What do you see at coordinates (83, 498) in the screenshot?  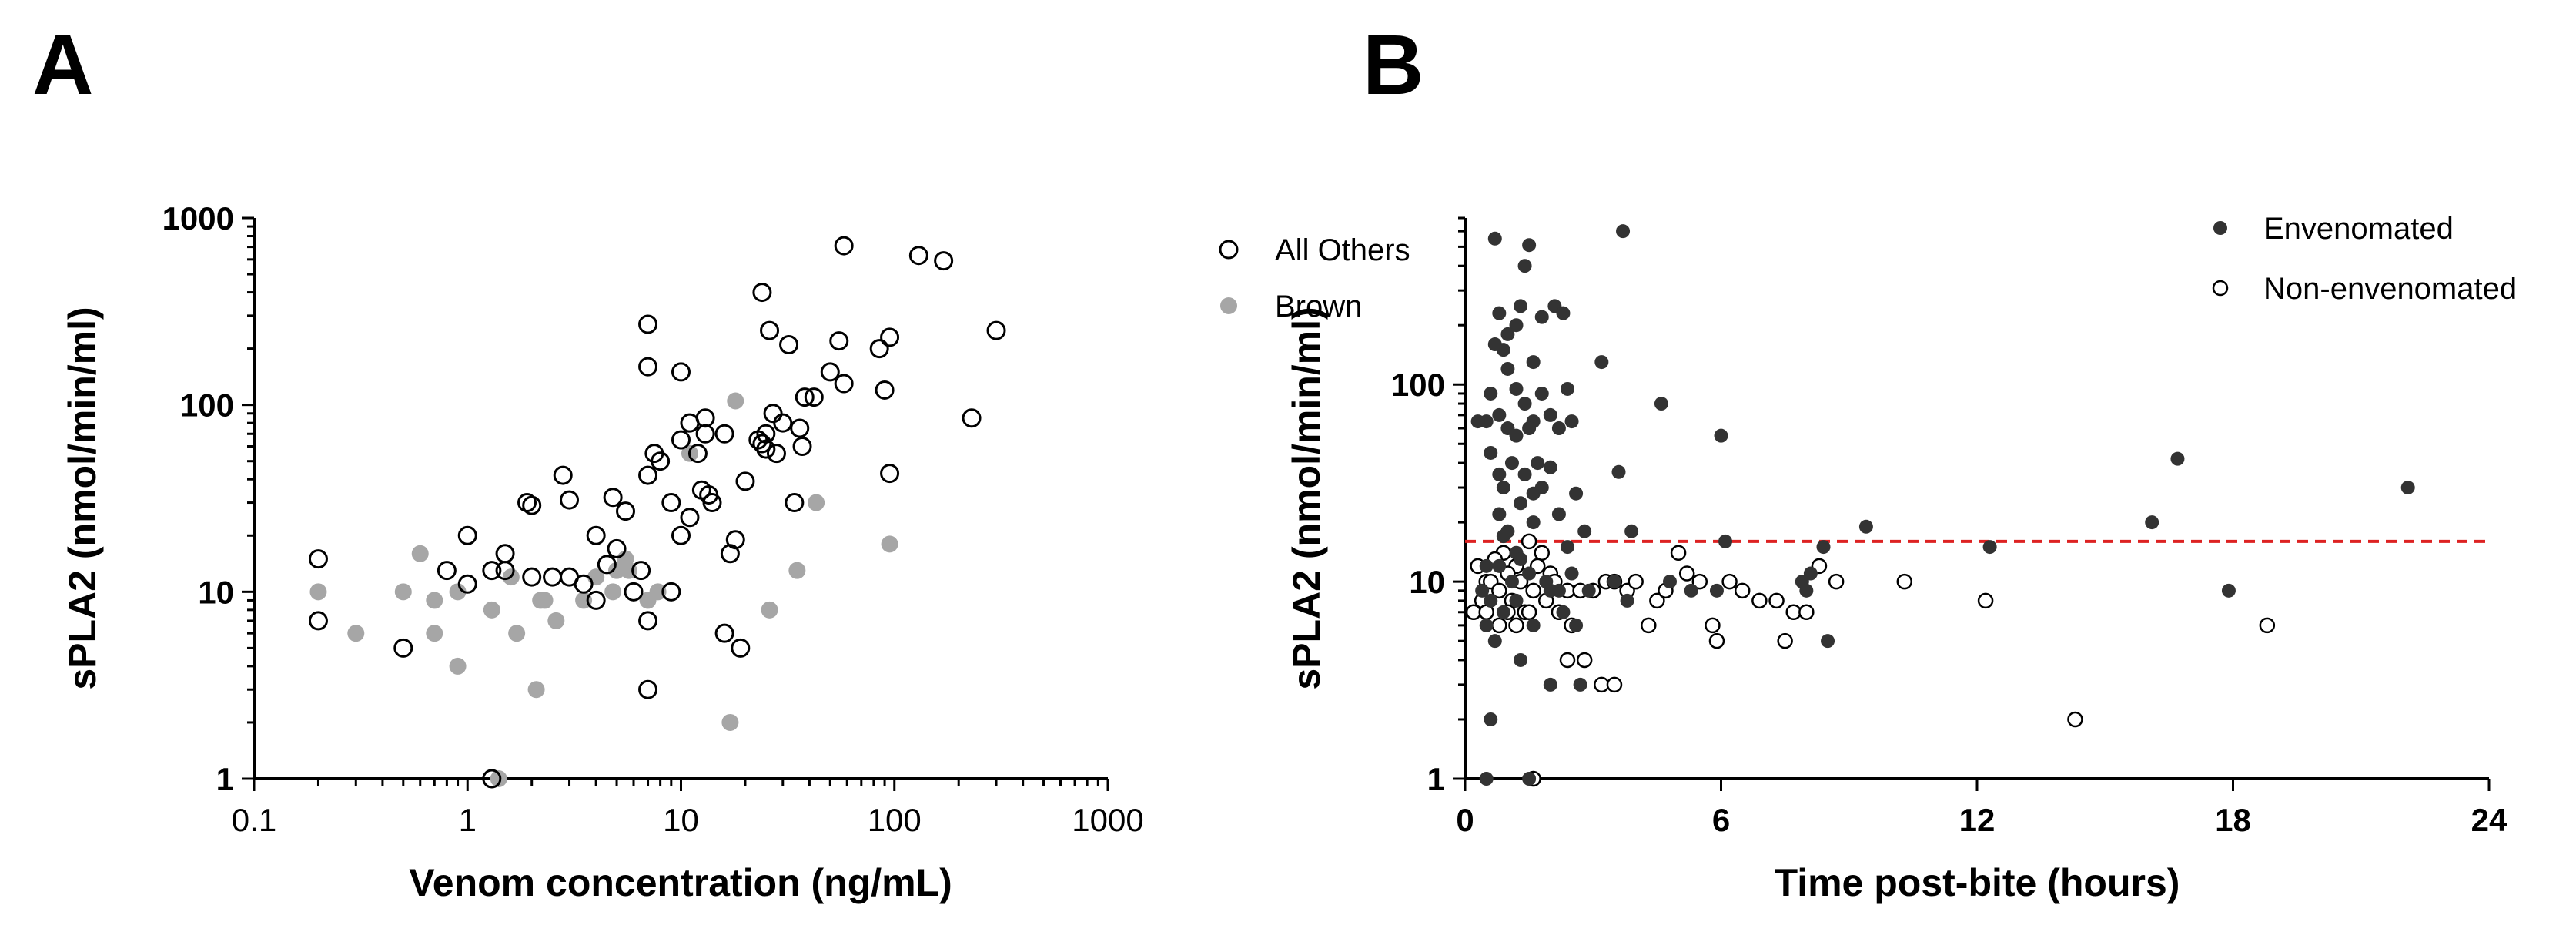 I see `panel-a-y-title: sPLA2 (nmol/min/ml)` at bounding box center [83, 498].